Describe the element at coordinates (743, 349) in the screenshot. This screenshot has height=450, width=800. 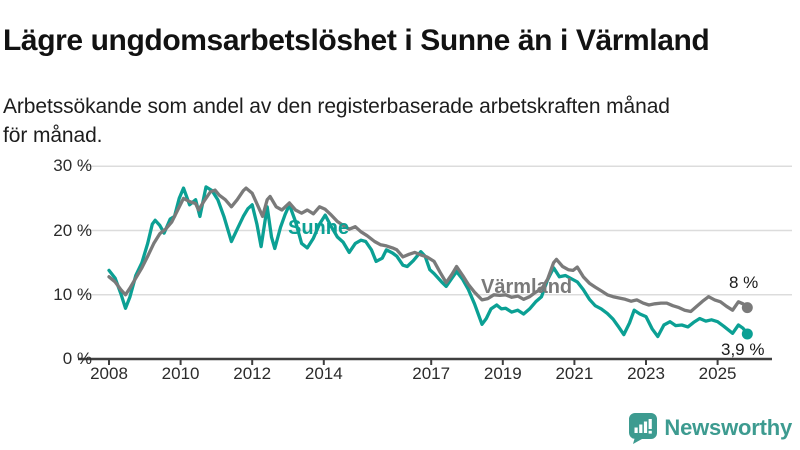
I see `end-value-label-sunne: 3,9 %` at that location.